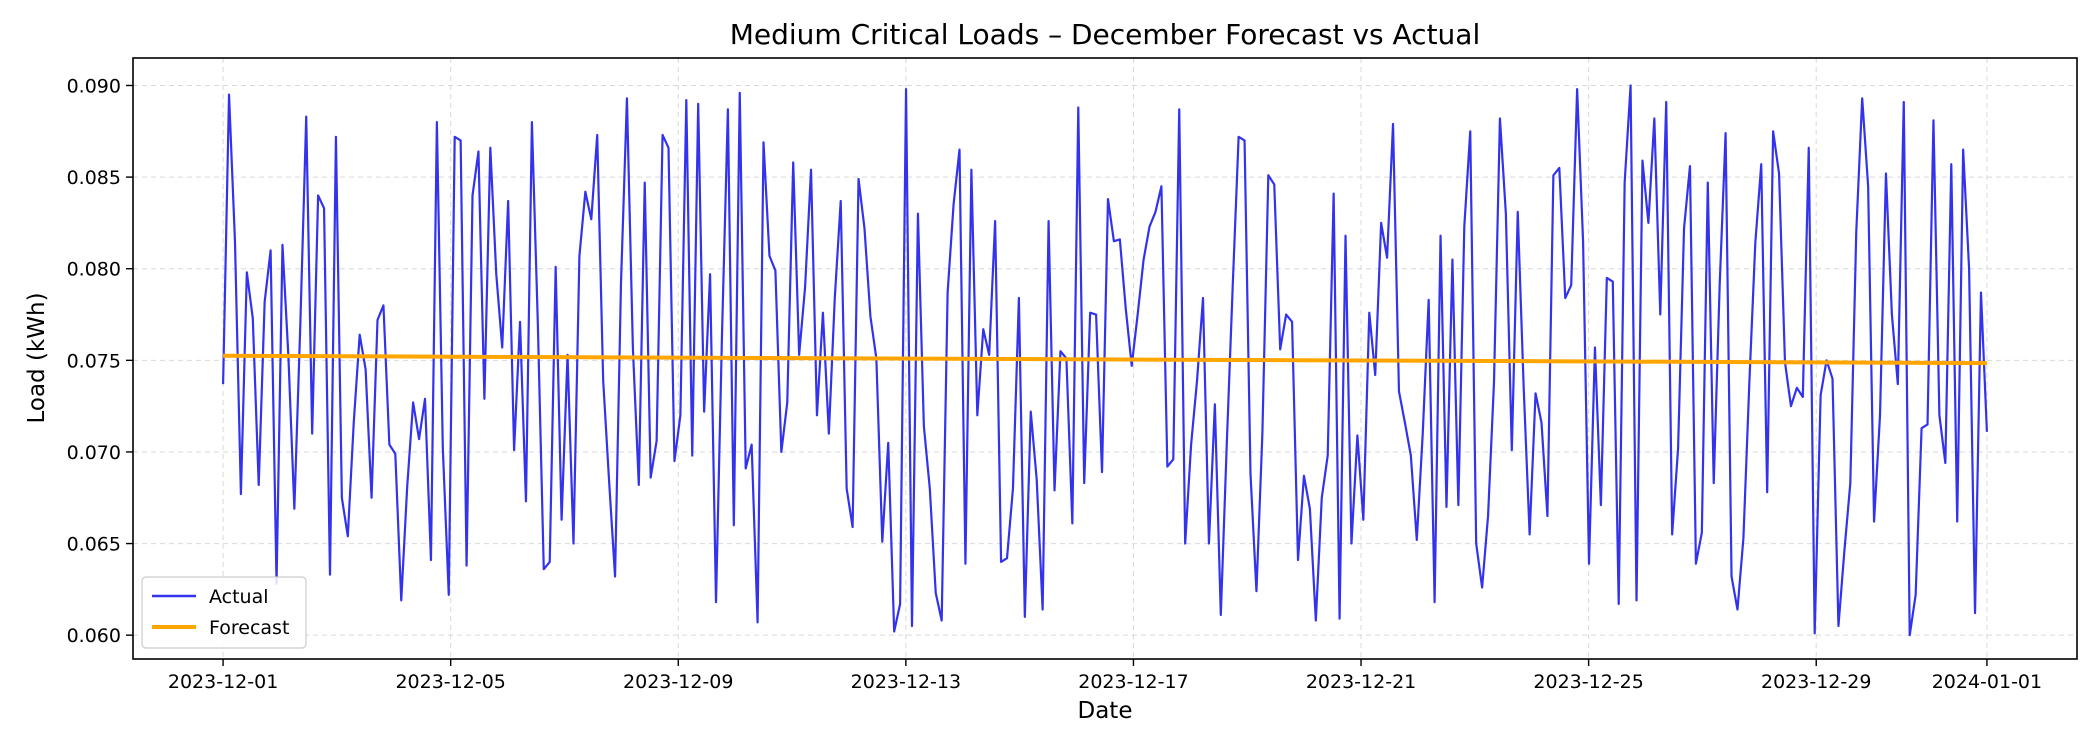  What do you see at coordinates (678, 682) in the screenshot?
I see `x-tick-label: 2023-12-09` at bounding box center [678, 682].